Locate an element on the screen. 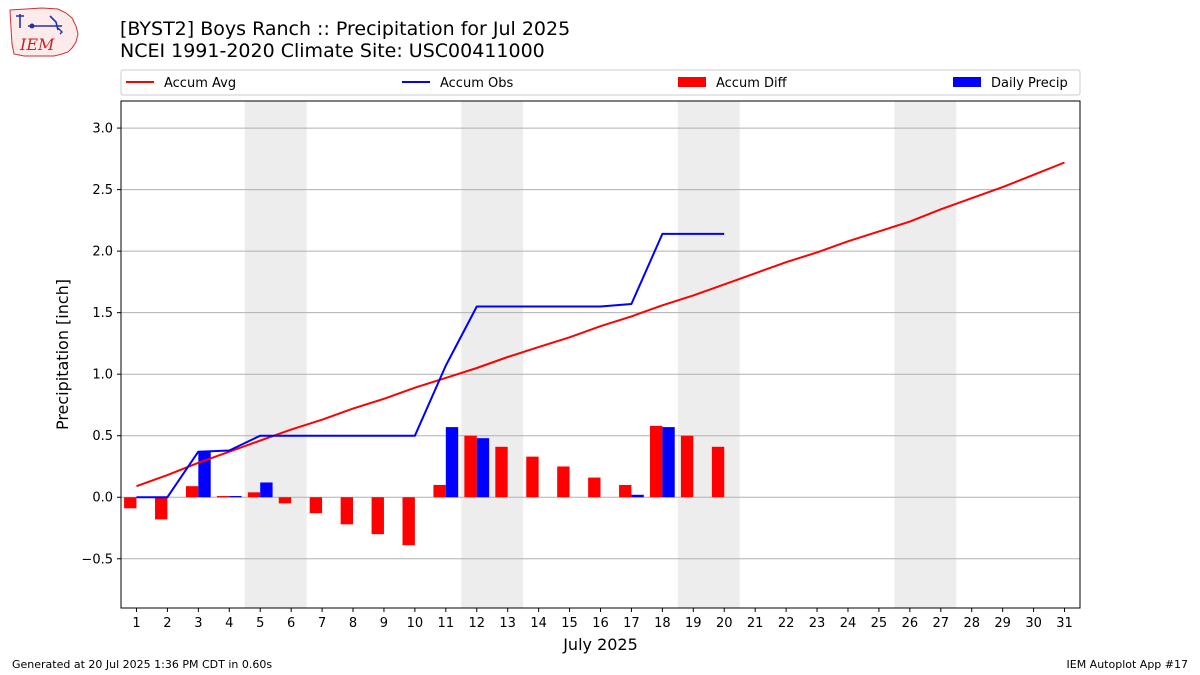  x-tick-label: 29 is located at coordinates (1002, 623).